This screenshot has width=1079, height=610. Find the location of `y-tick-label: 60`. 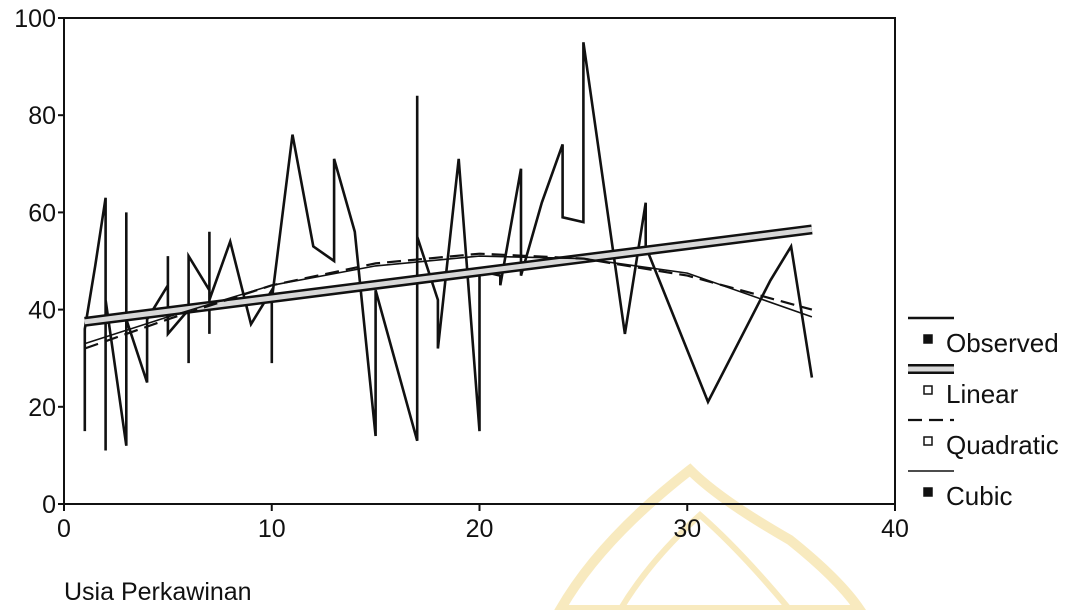

y-tick-label: 60 is located at coordinates (42, 213).